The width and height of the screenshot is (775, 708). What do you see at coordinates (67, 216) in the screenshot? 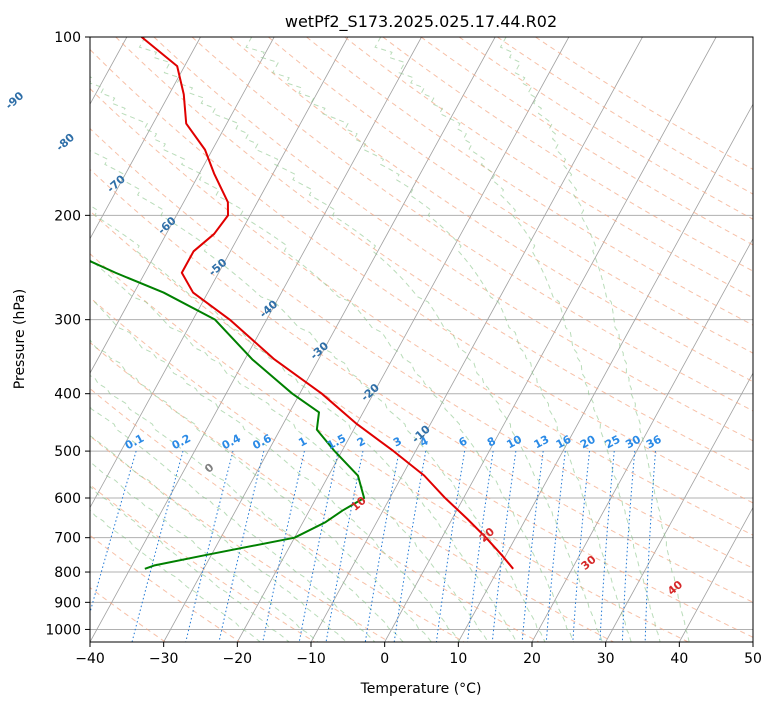
I see `y-tick-label: 200` at bounding box center [67, 216].